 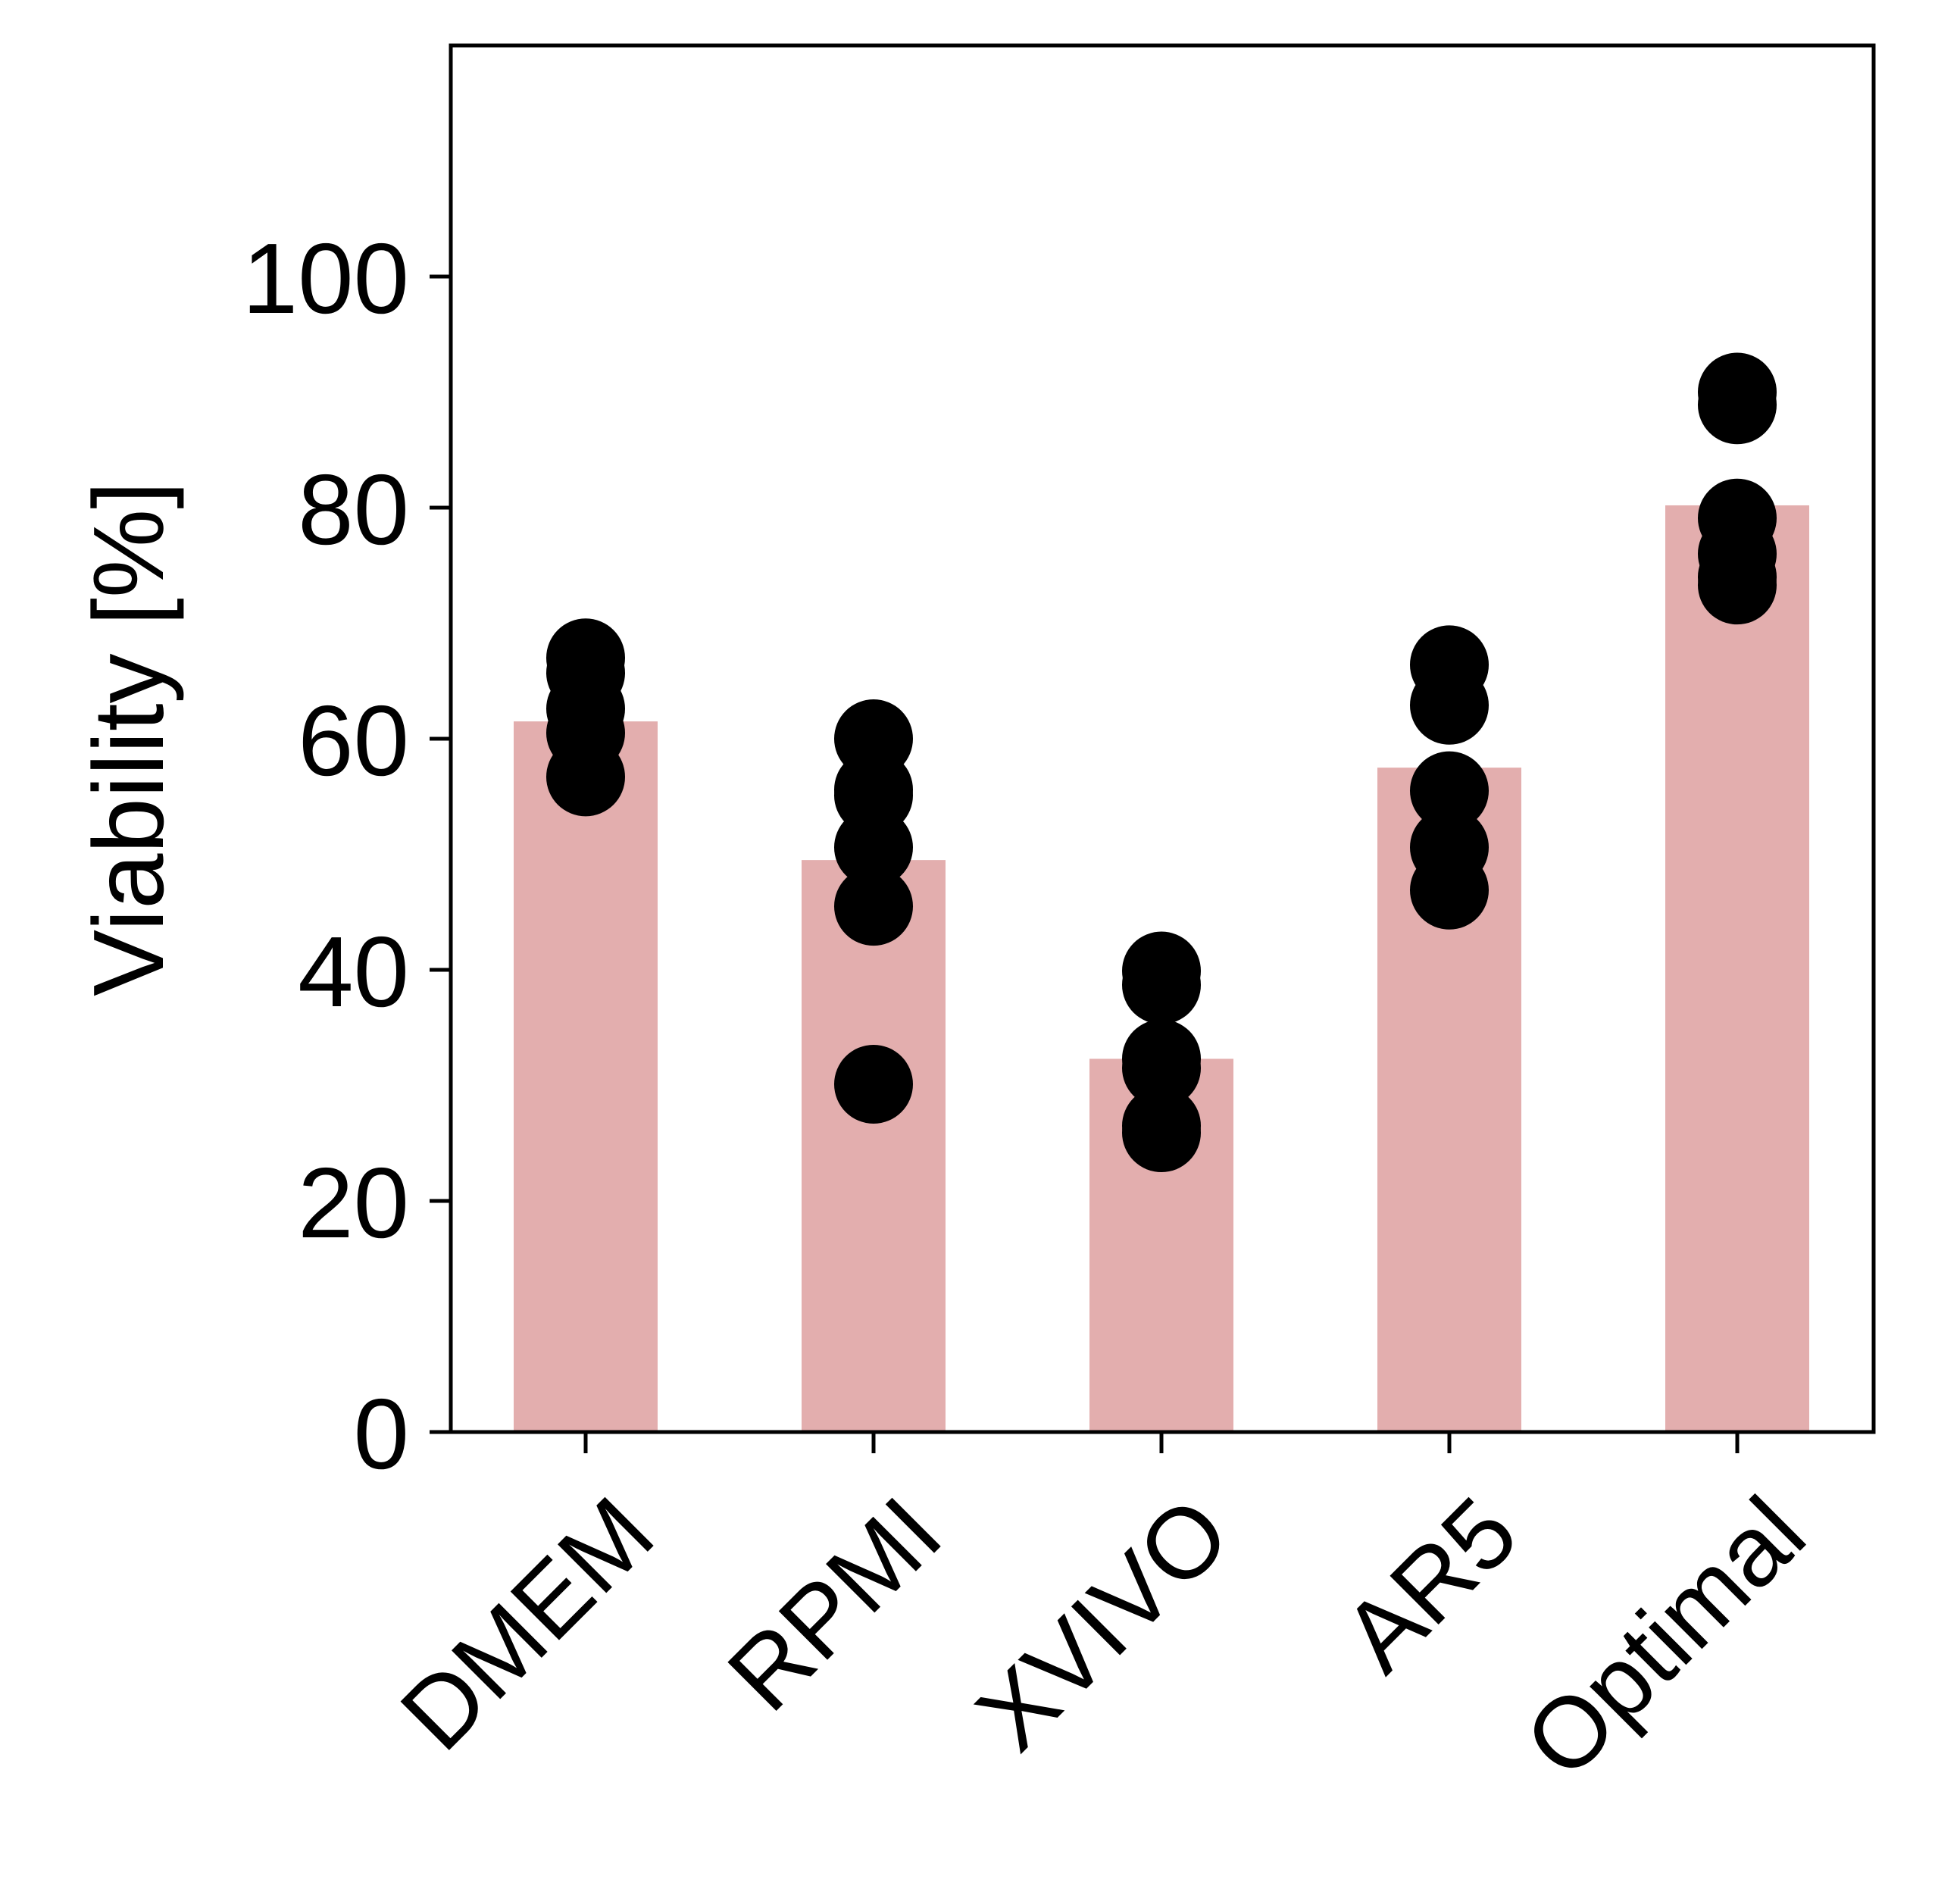 What do you see at coordinates (354, 971) in the screenshot?
I see `y-tick-label: 40` at bounding box center [354, 971].